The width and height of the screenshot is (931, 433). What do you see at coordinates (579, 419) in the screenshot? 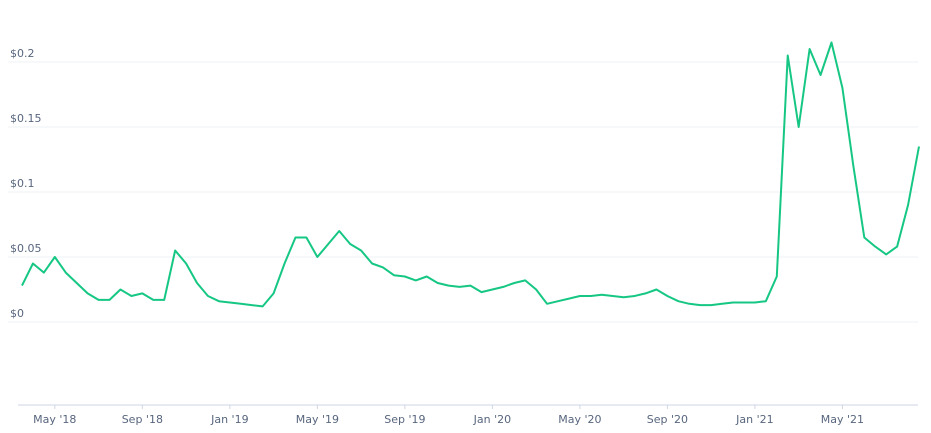
I see `x-tick-label: May '20` at bounding box center [579, 419].